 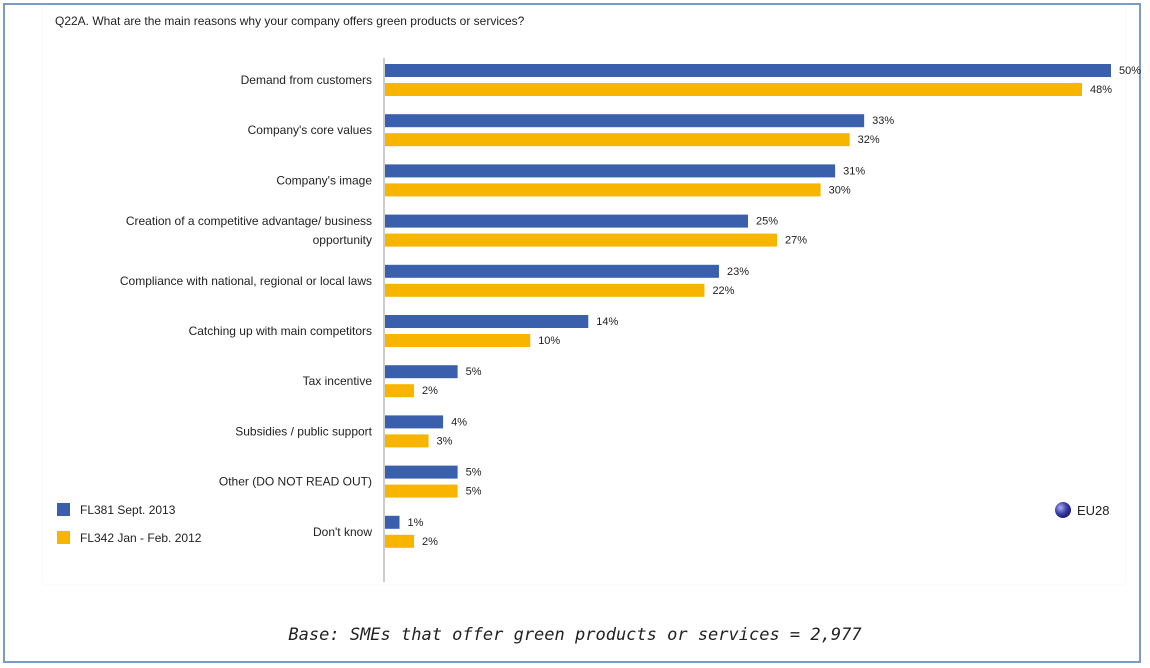 I want to click on category-label-line: Other (DO NOT READ OUT), so click(x=295, y=482).